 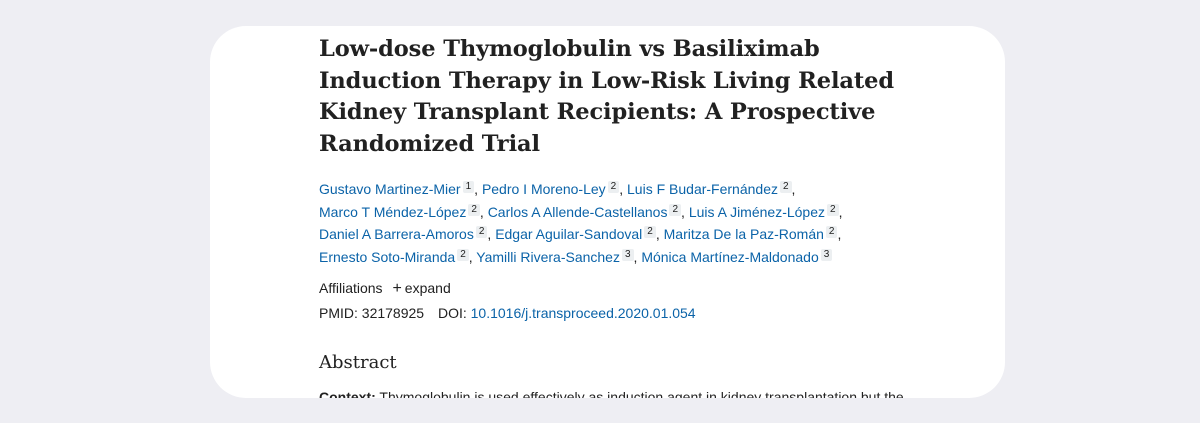 I want to click on author-item: Carlos A Allende-Castellanos 2, so click(x=584, y=211).